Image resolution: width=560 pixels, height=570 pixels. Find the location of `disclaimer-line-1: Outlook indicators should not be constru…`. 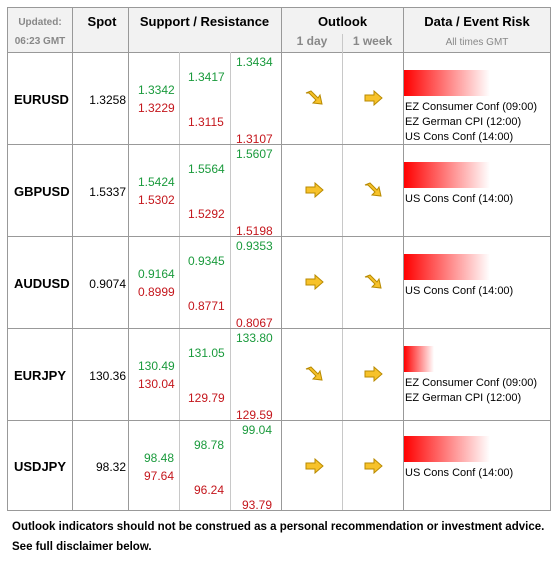

disclaimer-line-1: Outlook indicators should not be constru… is located at coordinates (278, 527).